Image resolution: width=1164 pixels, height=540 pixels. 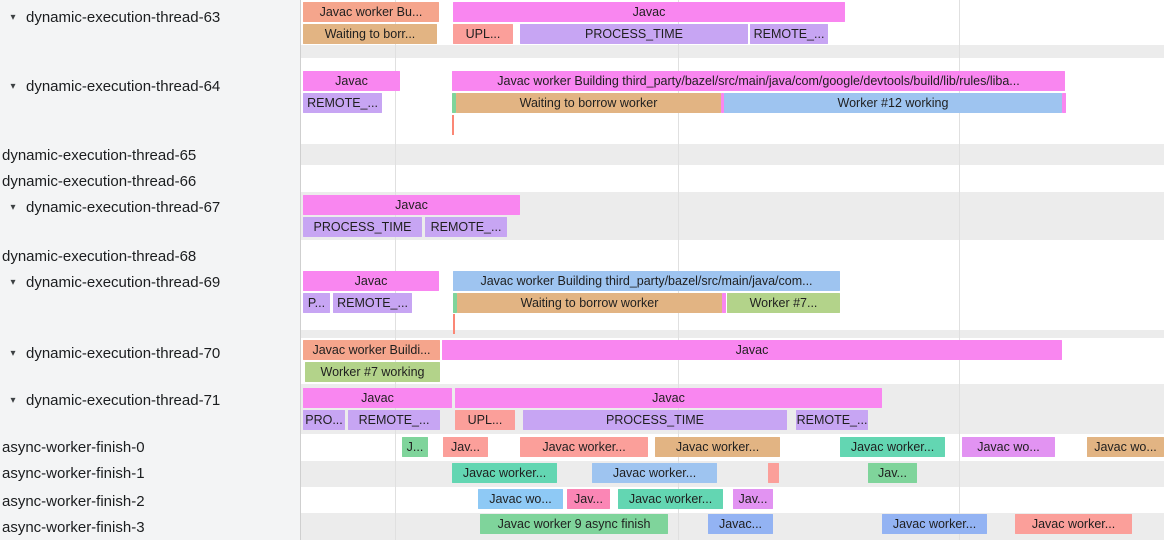 I want to click on track-name-label: async-worker-finish-0, so click(x=73, y=447).